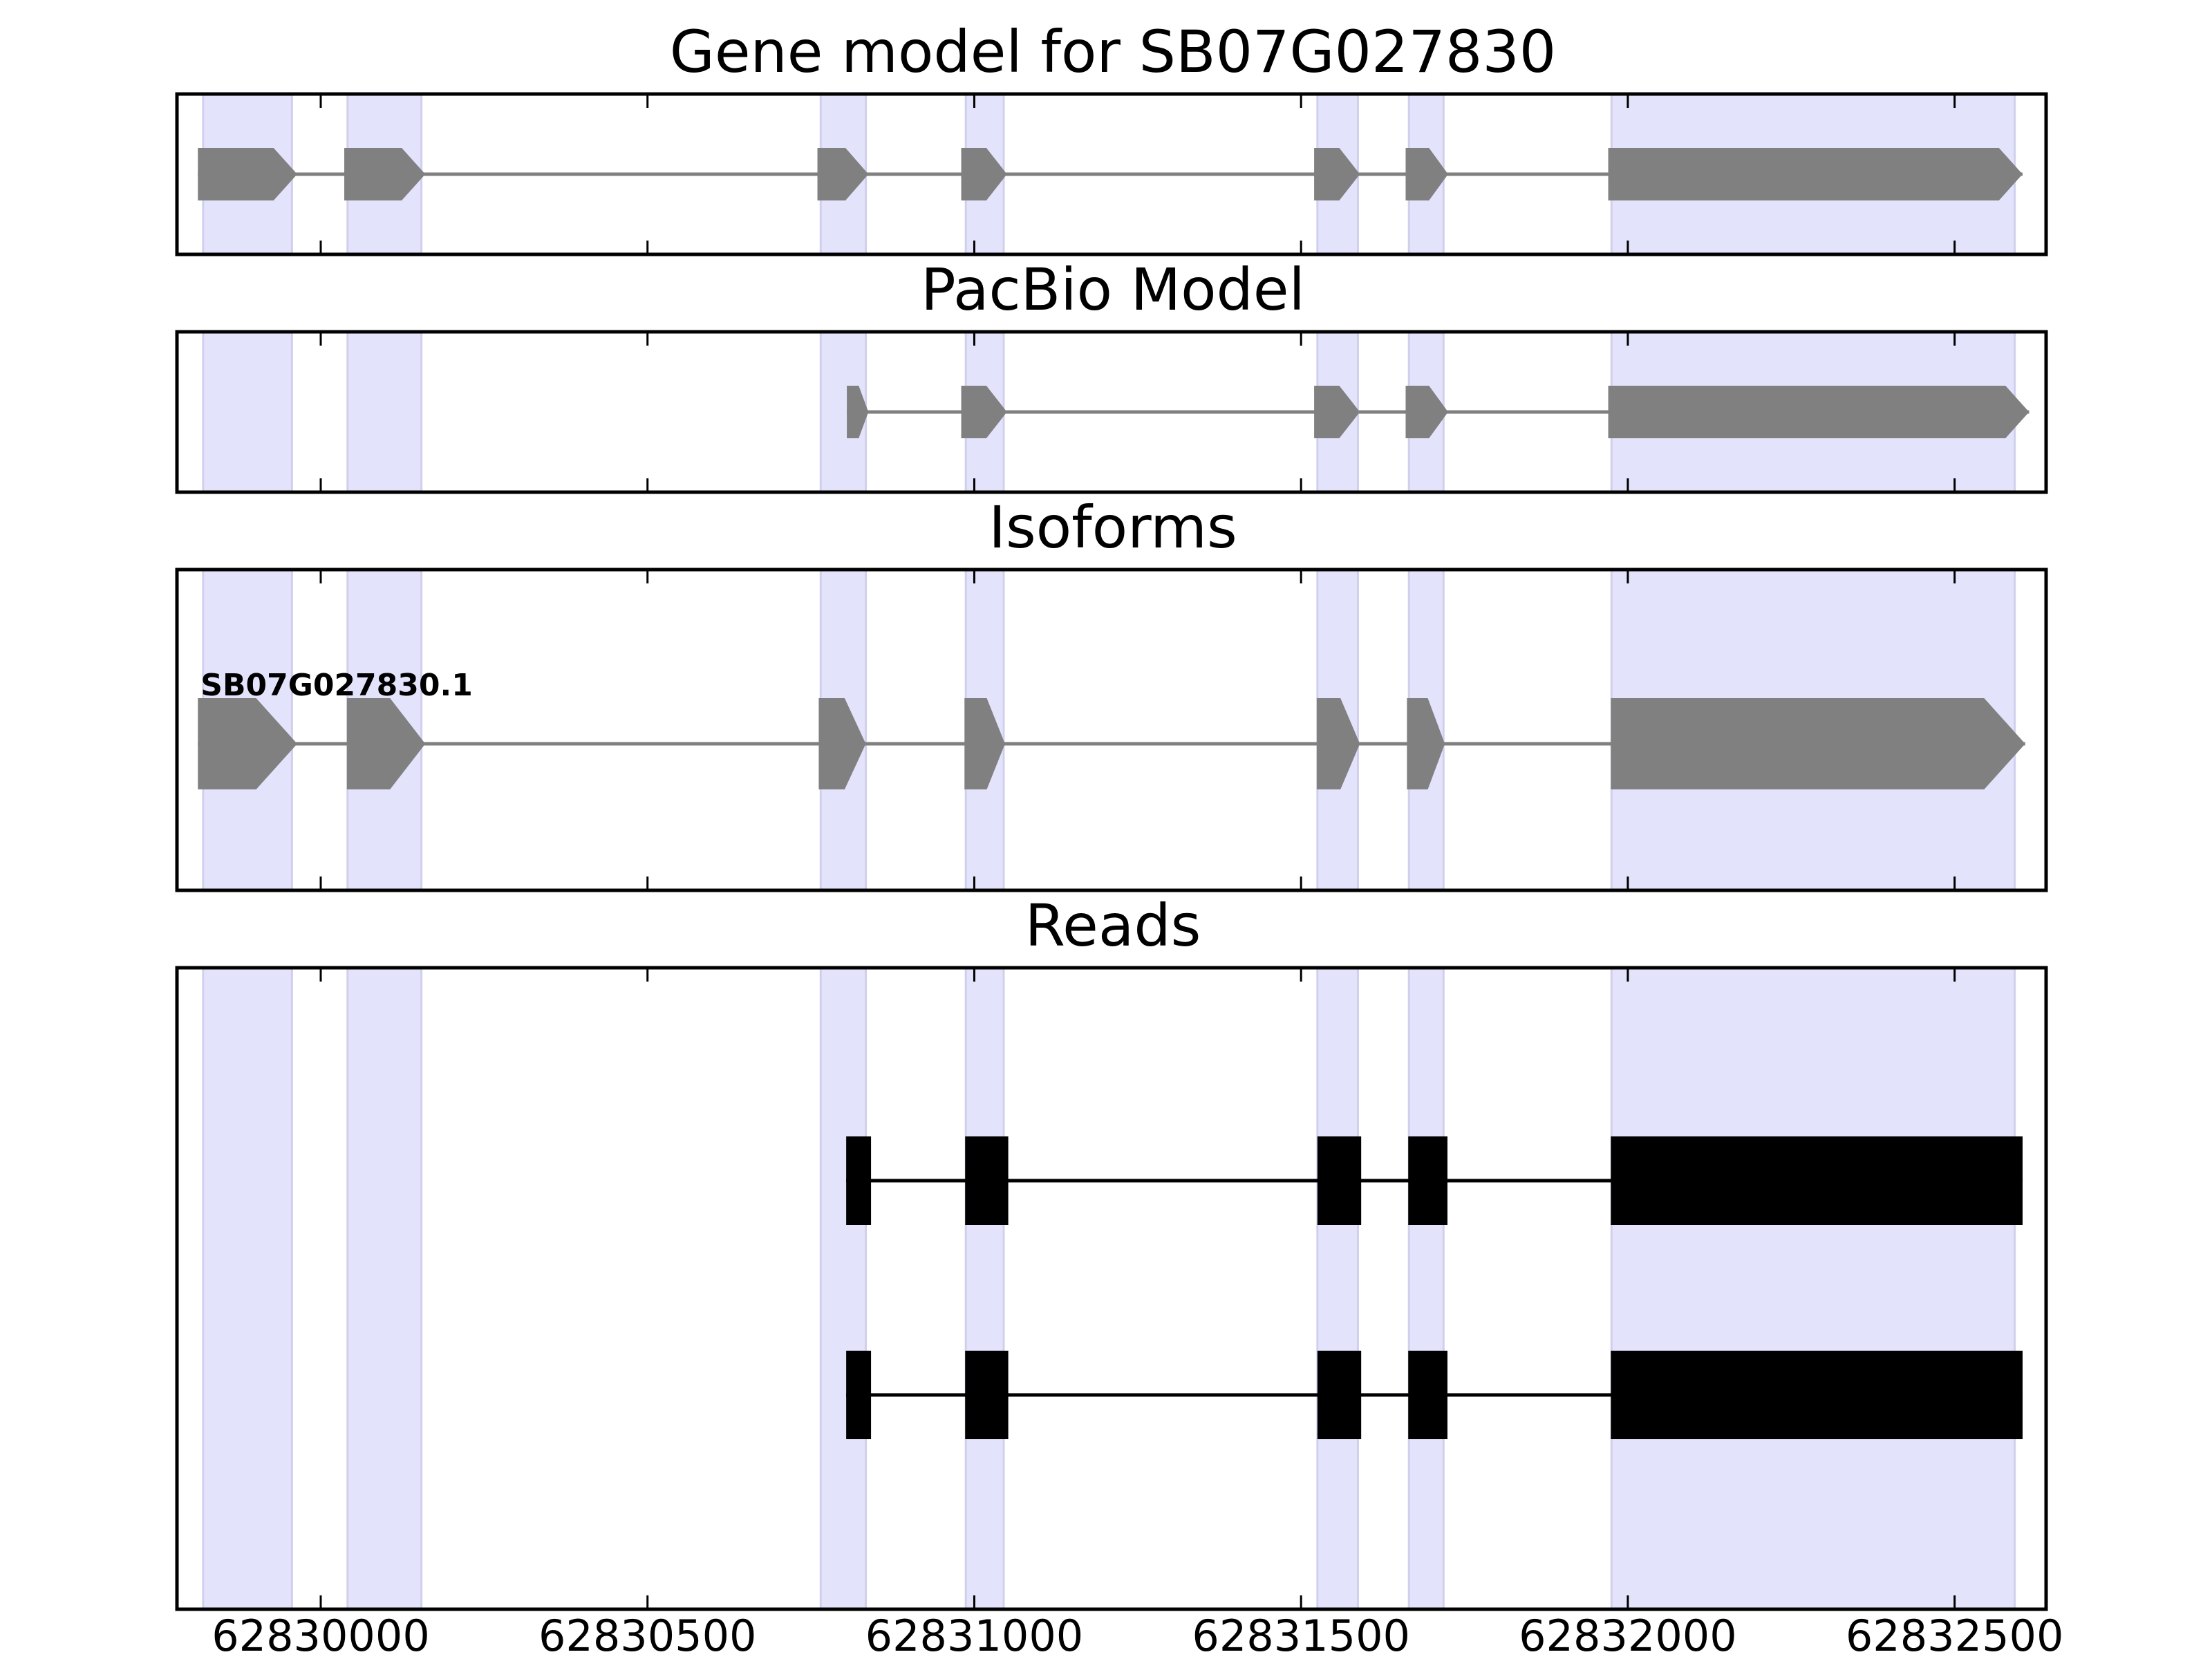 The height and width of the screenshot is (1659, 2212). I want to click on isoform-label: SB07G027830.1, so click(337, 685).